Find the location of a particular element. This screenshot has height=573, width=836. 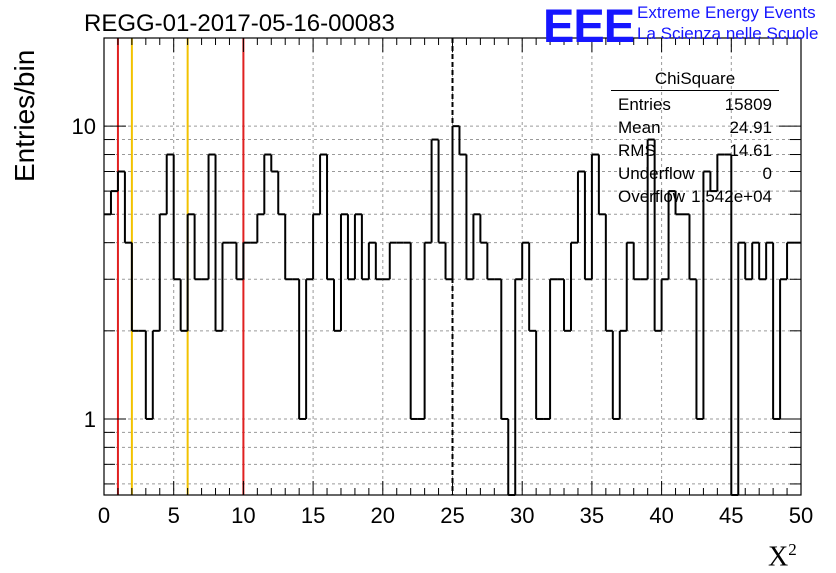

stats-value: 15809 is located at coordinates (748, 104).